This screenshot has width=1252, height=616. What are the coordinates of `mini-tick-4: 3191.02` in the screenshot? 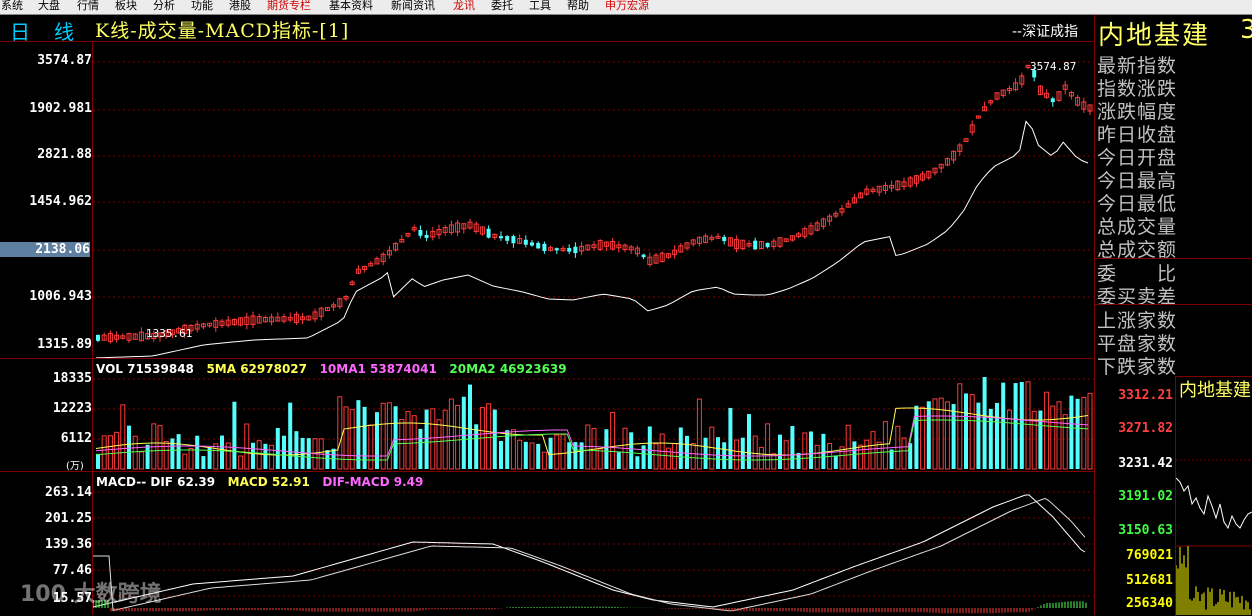 It's located at (1145, 496).